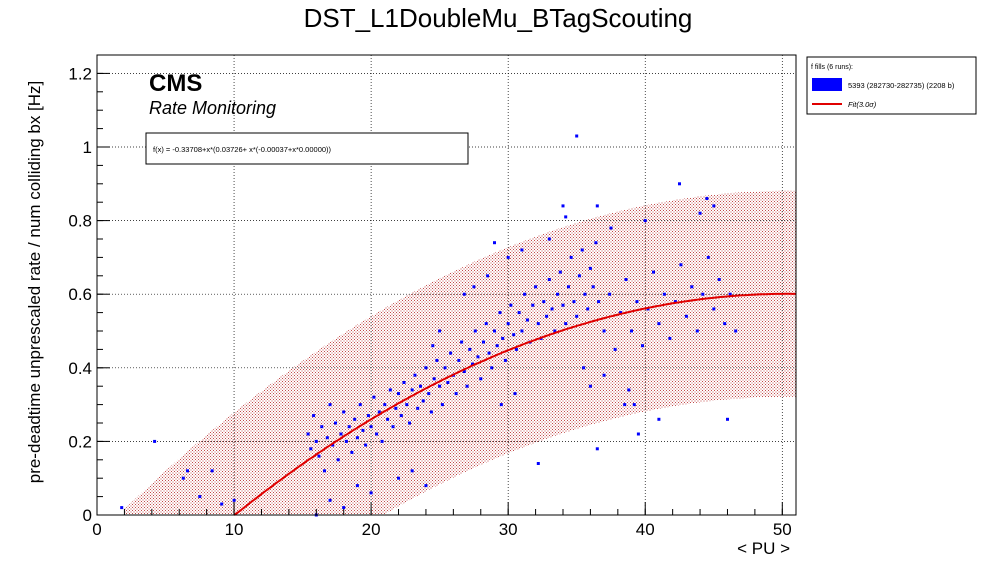 The image size is (996, 572). I want to click on legend-fit-label: Fit(3.0σ), so click(862, 104).